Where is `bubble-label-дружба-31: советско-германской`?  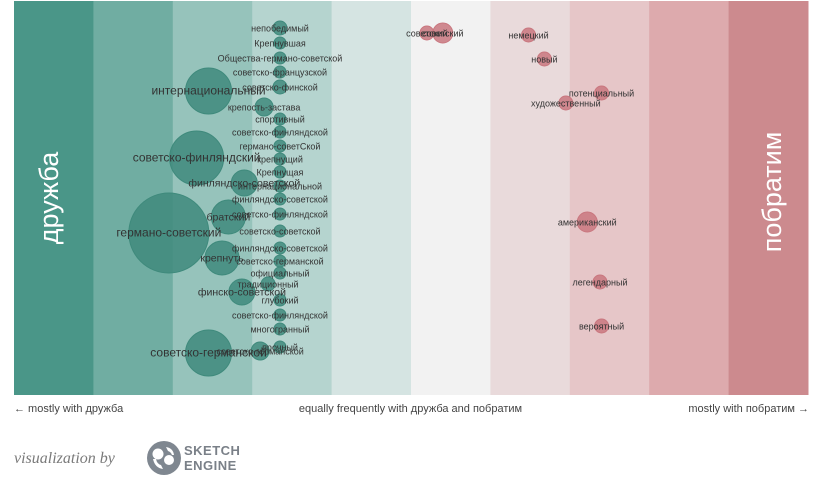 bubble-label-дружба-31: советско-германской is located at coordinates (259, 352).